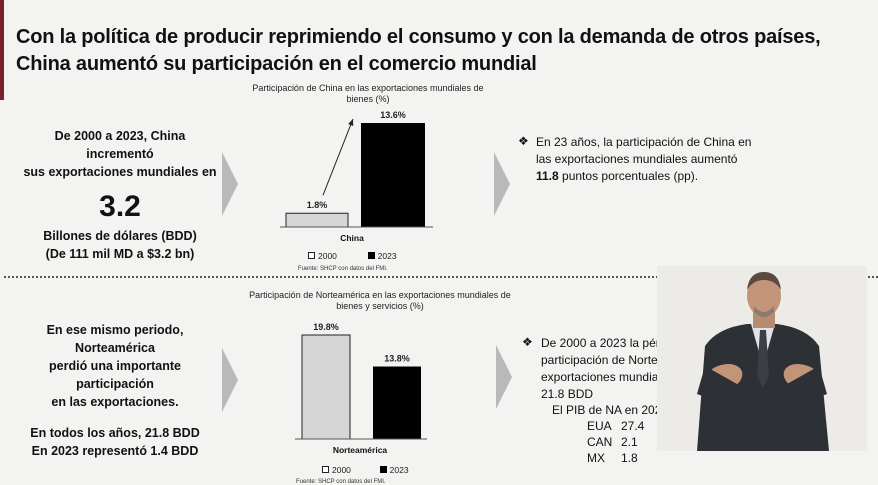 This screenshot has width=878, height=485. Describe the element at coordinates (600, 442) in the screenshot. I see `pib-country: CAN` at that location.